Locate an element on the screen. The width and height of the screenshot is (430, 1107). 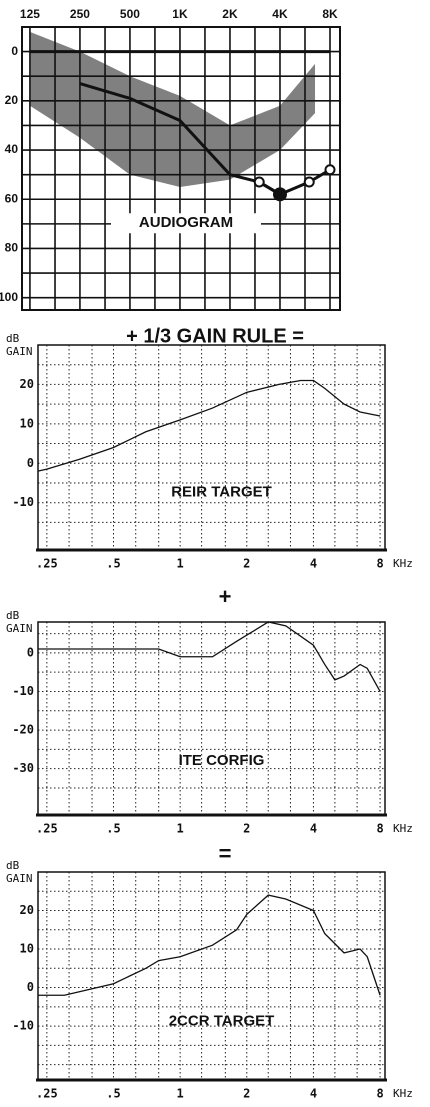
x-tick-label: 250 is located at coordinates (80, 14).